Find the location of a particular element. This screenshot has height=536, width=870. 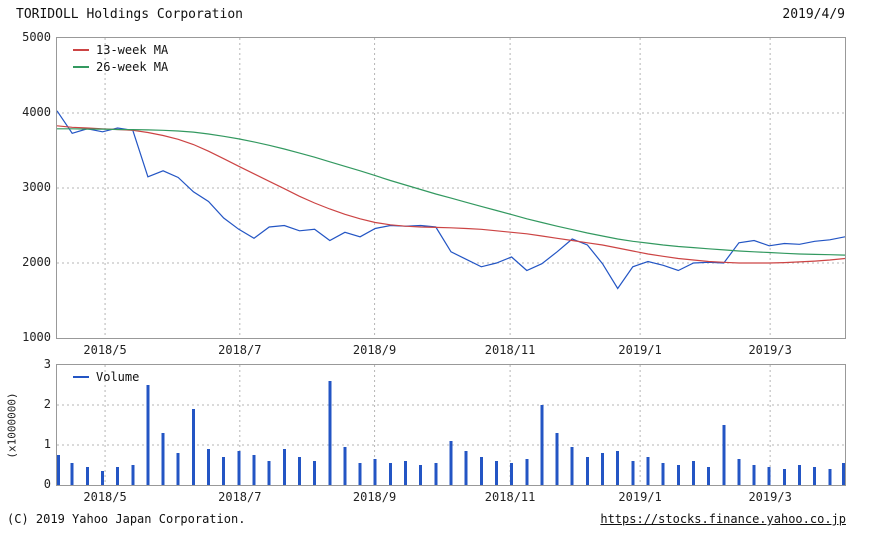

volume-x-tick-label: 2018/5 is located at coordinates (105, 497).